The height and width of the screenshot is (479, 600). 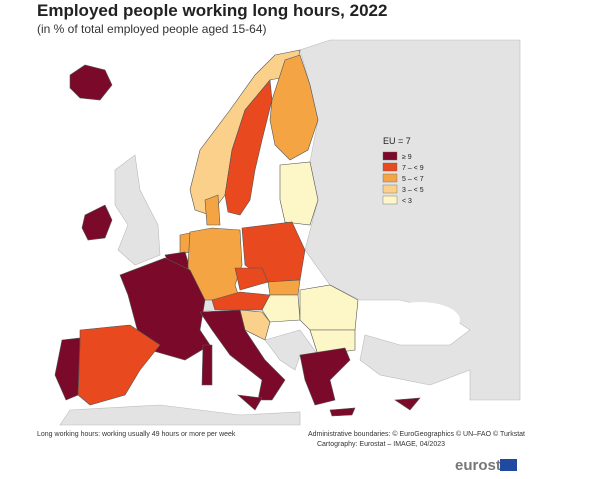 I want to click on black-sea, so click(x=420, y=320).